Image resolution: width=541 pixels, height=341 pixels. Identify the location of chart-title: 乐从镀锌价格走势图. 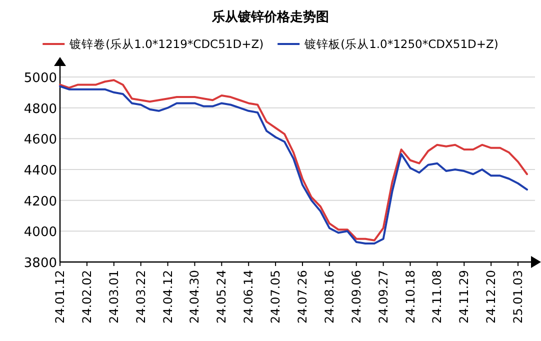
(270, 17).